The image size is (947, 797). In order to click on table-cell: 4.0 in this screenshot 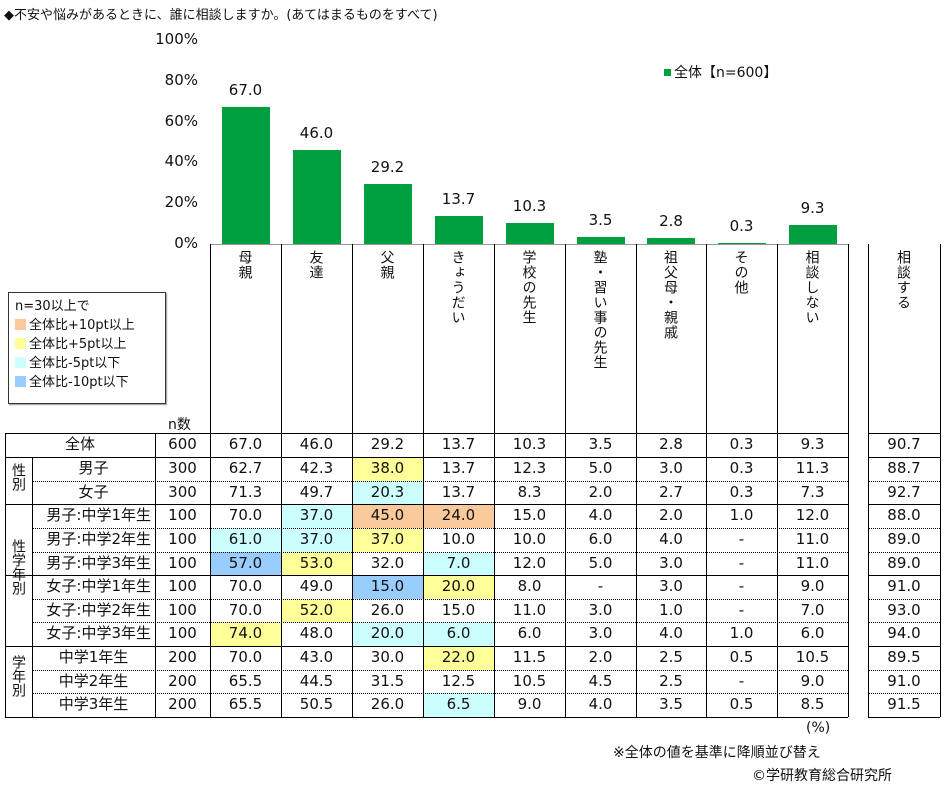, I will do `click(600, 515)`.